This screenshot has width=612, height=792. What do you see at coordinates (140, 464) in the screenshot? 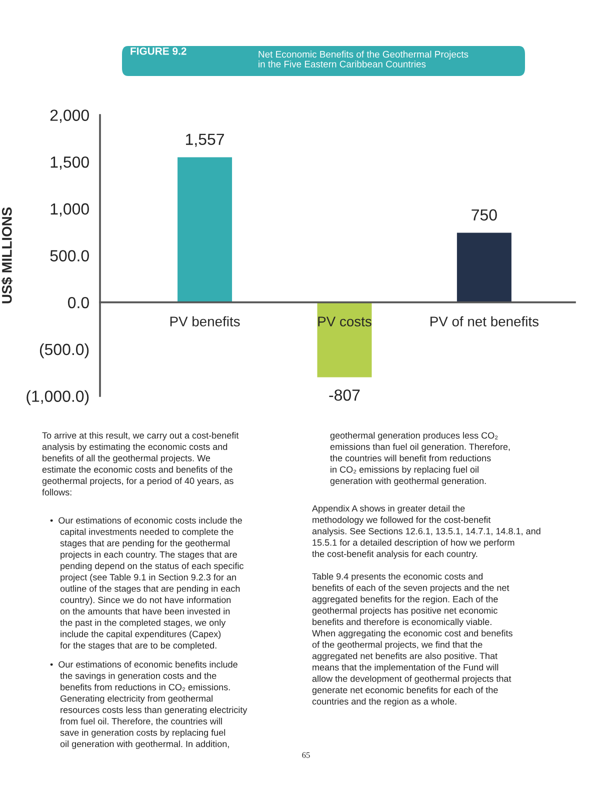
I see `text: To arrive at this result, we carry out a cost-benefit analysis by estimating the economic costs and benefits of all the geothermal projects. We estimate the economic costs and benefits of the geothermal projects, for a period of 40 years, as follows:` at bounding box center [140, 464].